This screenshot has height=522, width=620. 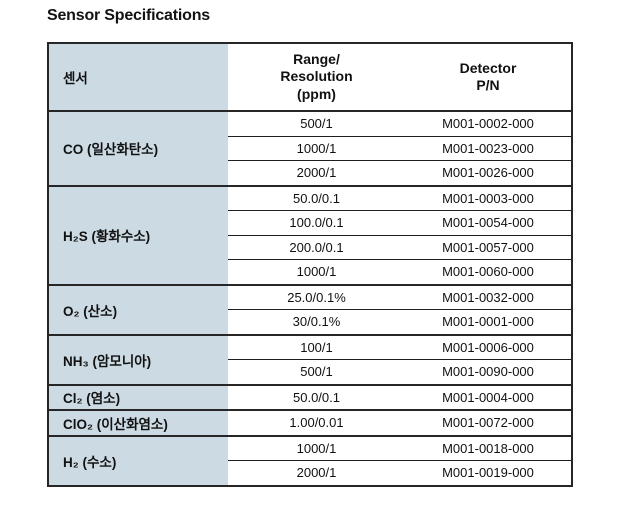 I want to click on detector-pn-cell: M001-0060-000, so click(x=488, y=272).